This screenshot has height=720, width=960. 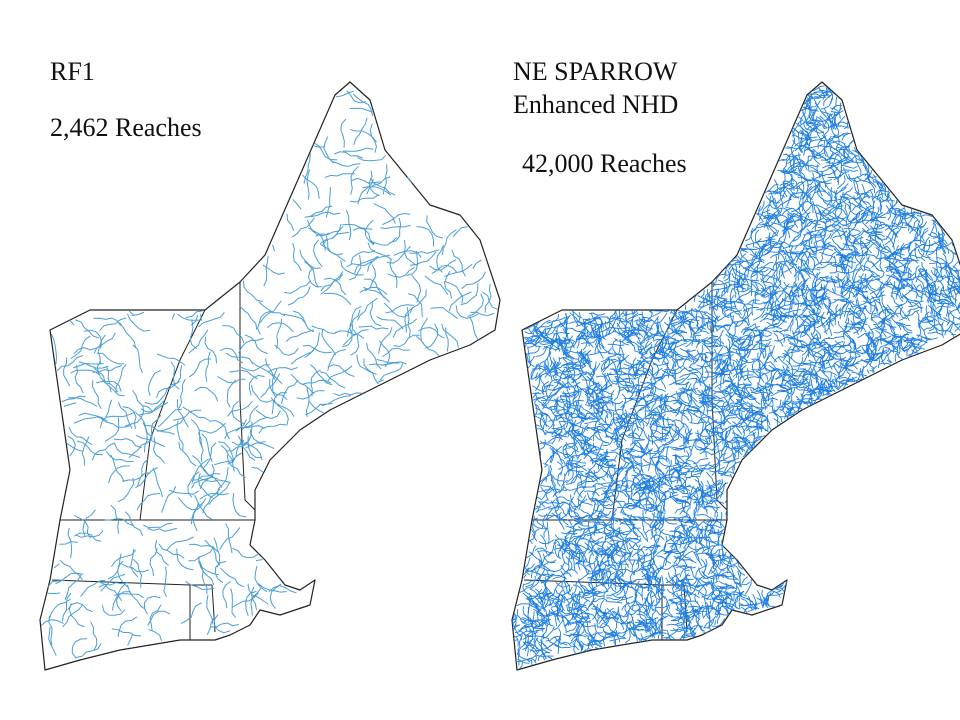 What do you see at coordinates (604, 163) in the screenshot?
I see `panel-caption: 42,000 Reaches` at bounding box center [604, 163].